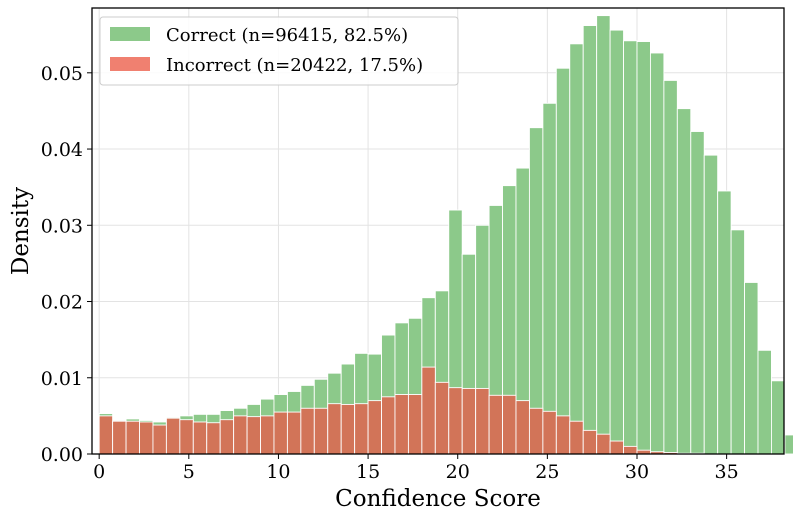 The width and height of the screenshot is (793, 520). I want to click on legend-box, so click(279, 51).